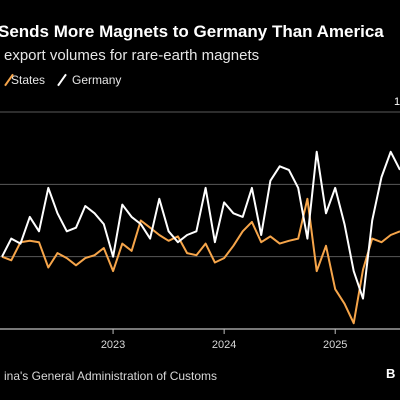 This screenshot has width=400, height=400. I want to click on source-note: ina's General Administration of Customs, so click(111, 376).